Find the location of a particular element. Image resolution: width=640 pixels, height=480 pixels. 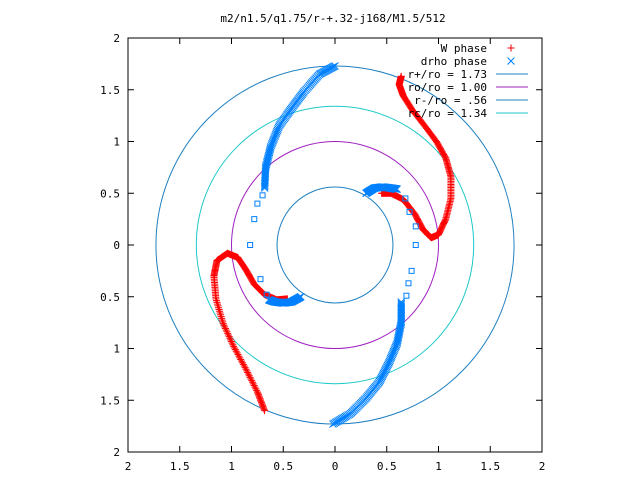

y-tick-label: 0.5 is located at coordinates (110, 193).